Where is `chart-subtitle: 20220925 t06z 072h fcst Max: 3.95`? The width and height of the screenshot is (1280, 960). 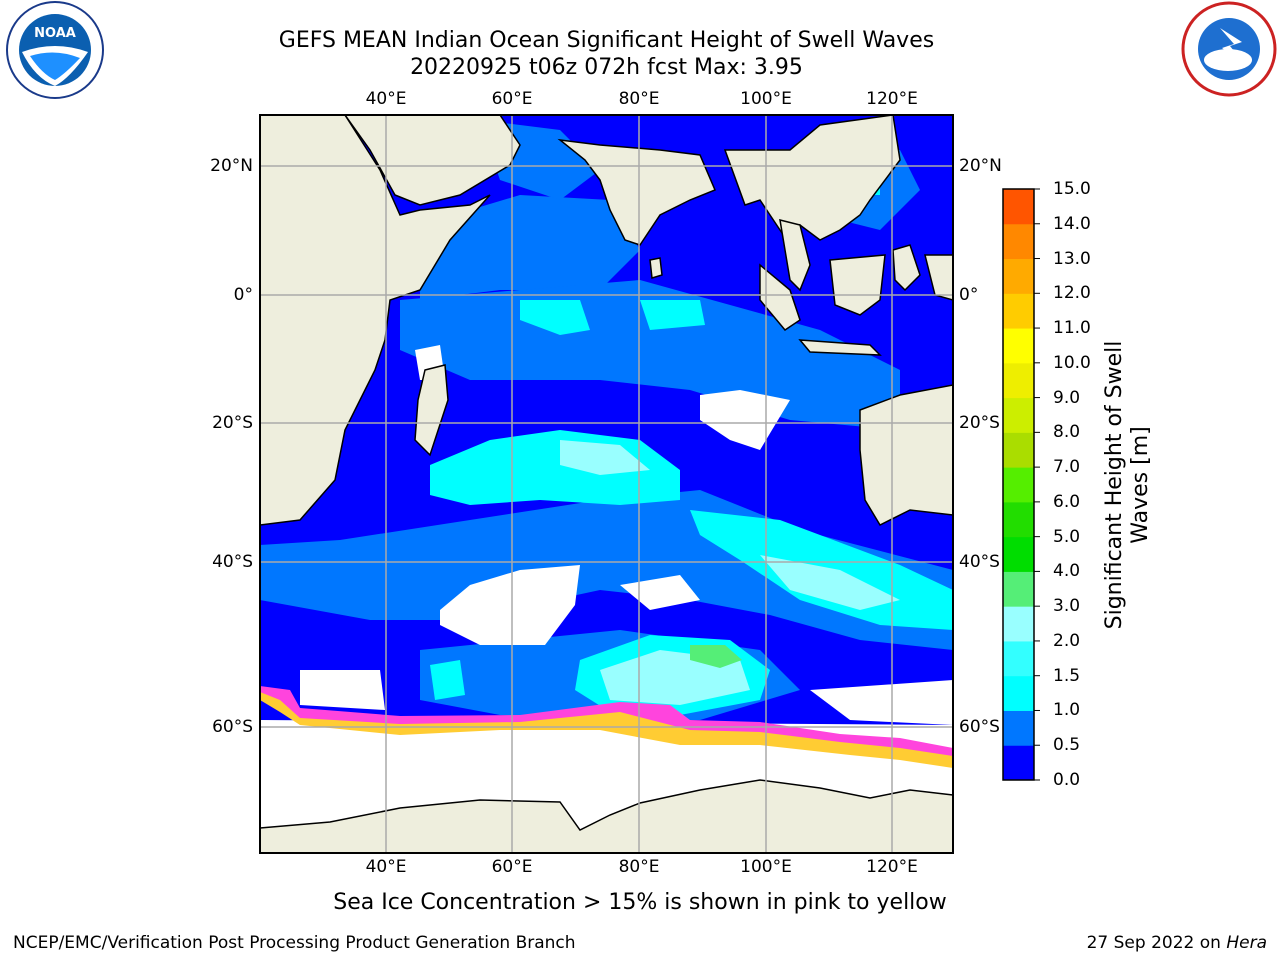
chart-subtitle: 20220925 t06z 072h fcst Max: 3.95 is located at coordinates (606, 67).